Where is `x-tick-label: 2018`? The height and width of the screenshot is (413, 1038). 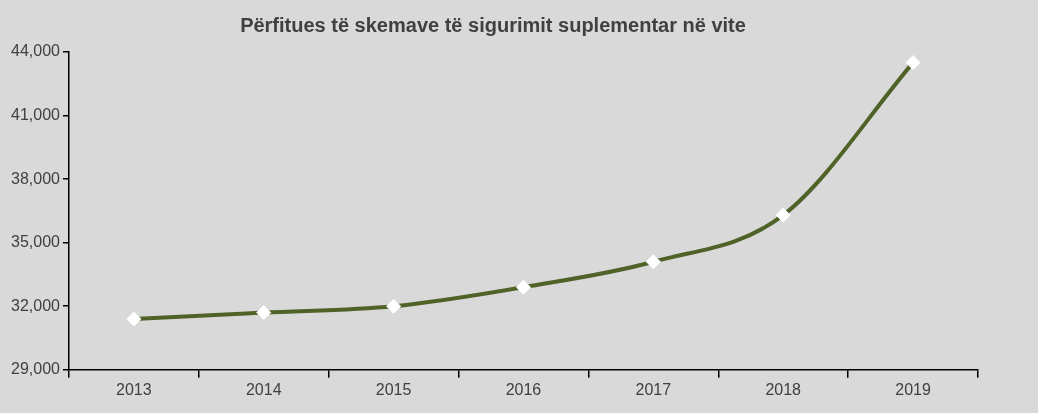 x-tick-label: 2018 is located at coordinates (783, 389).